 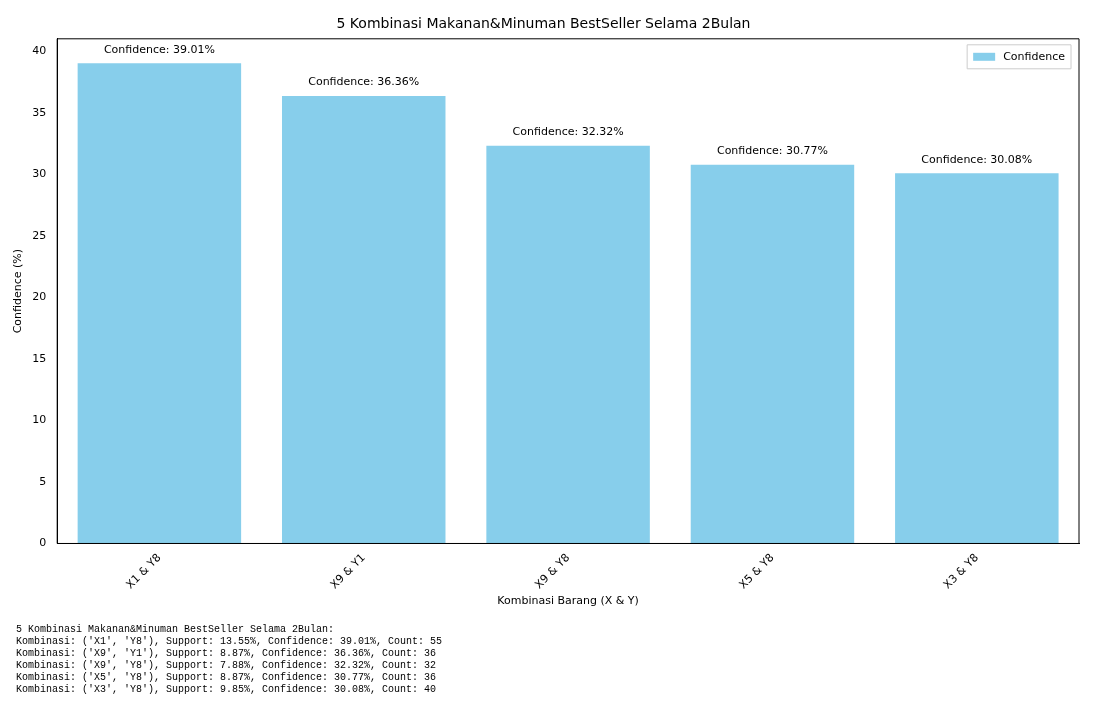 What do you see at coordinates (960, 571) in the screenshot?
I see `x-tick-label: X3 & Y8` at bounding box center [960, 571].